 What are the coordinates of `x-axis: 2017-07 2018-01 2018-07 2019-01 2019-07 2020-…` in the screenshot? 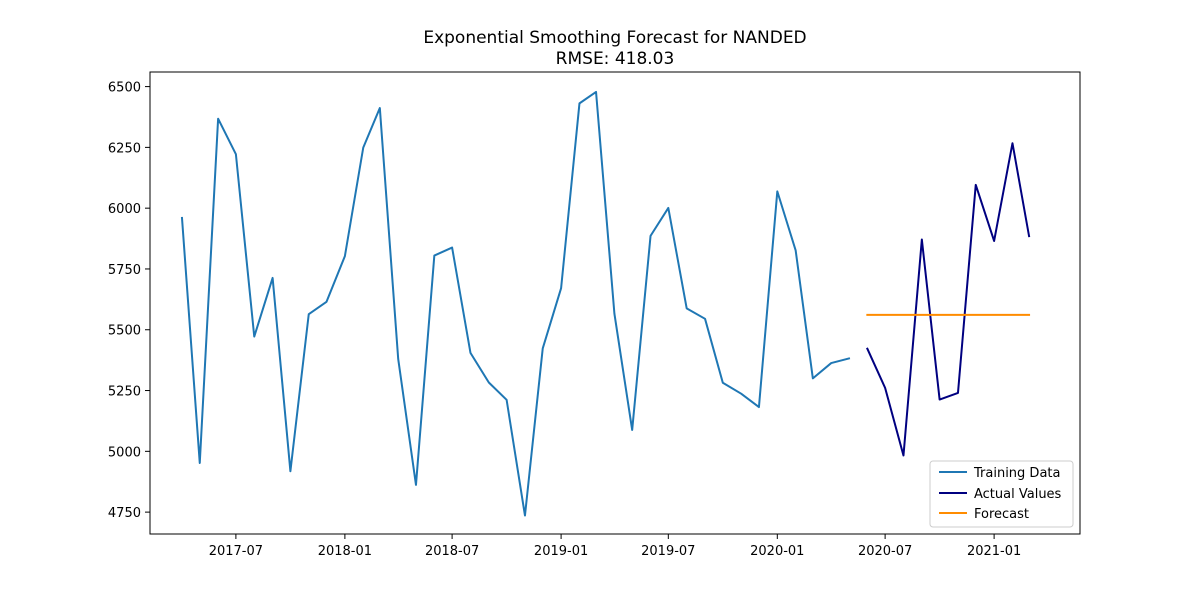 It's located at (615, 546).